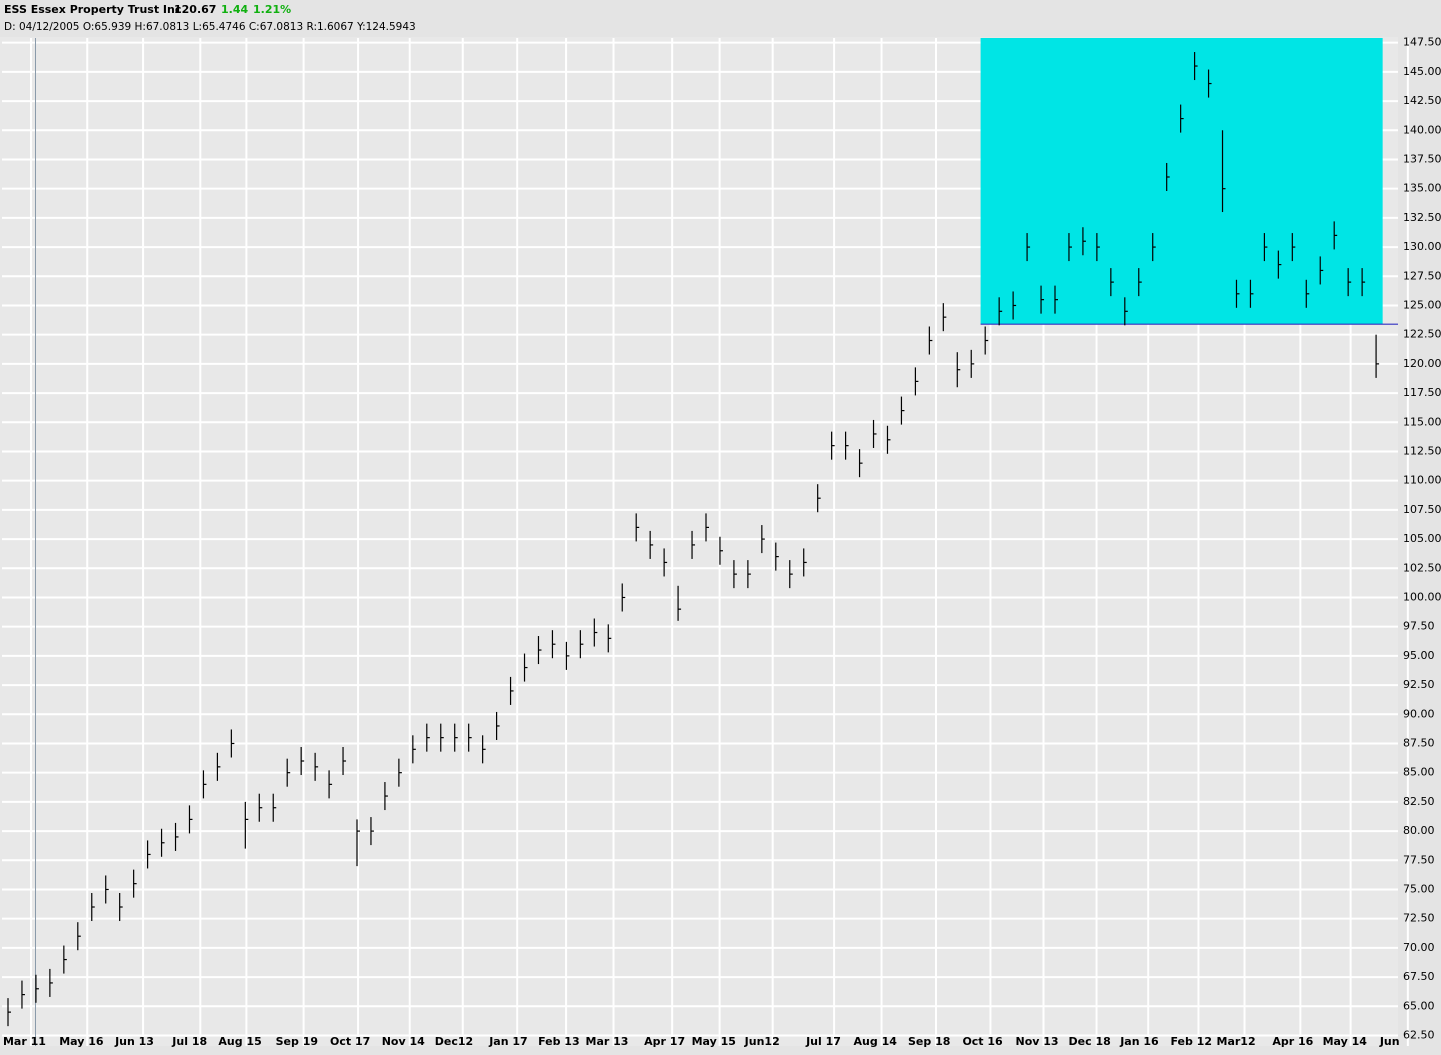  What do you see at coordinates (403, 1041) in the screenshot?
I see `x-tick-label: Nov 14` at bounding box center [403, 1041].